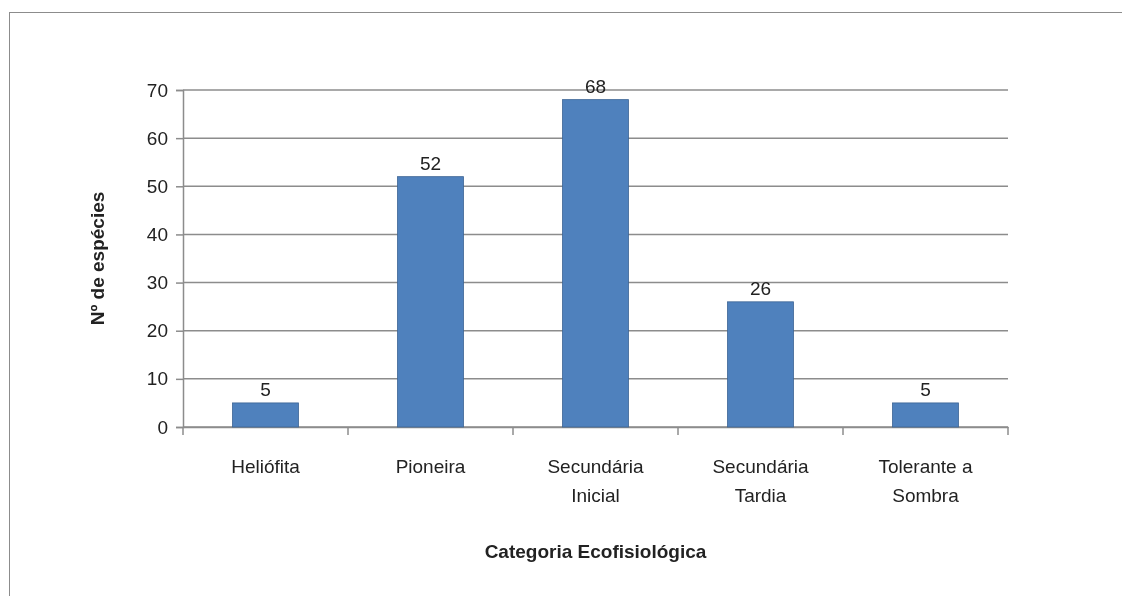 The height and width of the screenshot is (596, 1122). I want to click on y-tick-label: 20, so click(157, 331).